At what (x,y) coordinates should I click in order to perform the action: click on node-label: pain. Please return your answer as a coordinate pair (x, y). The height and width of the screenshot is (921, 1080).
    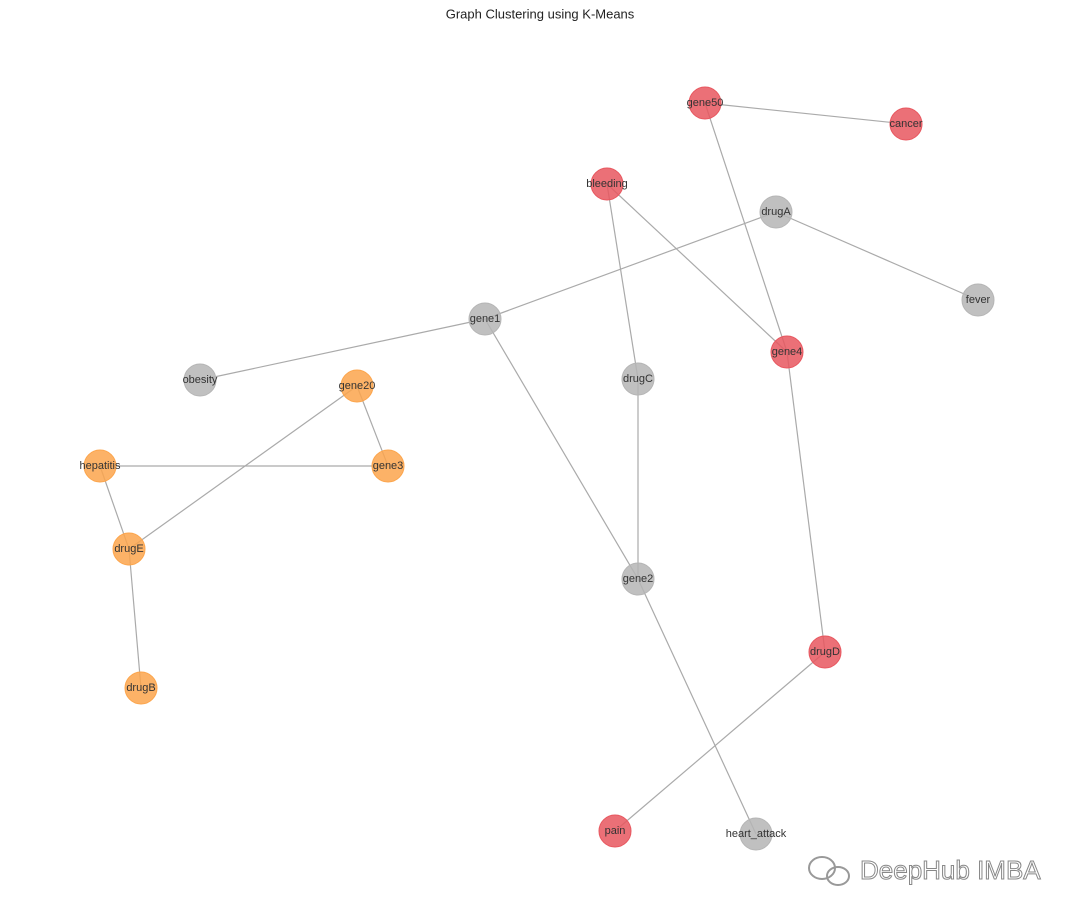
    Looking at the image, I should click on (615, 831).